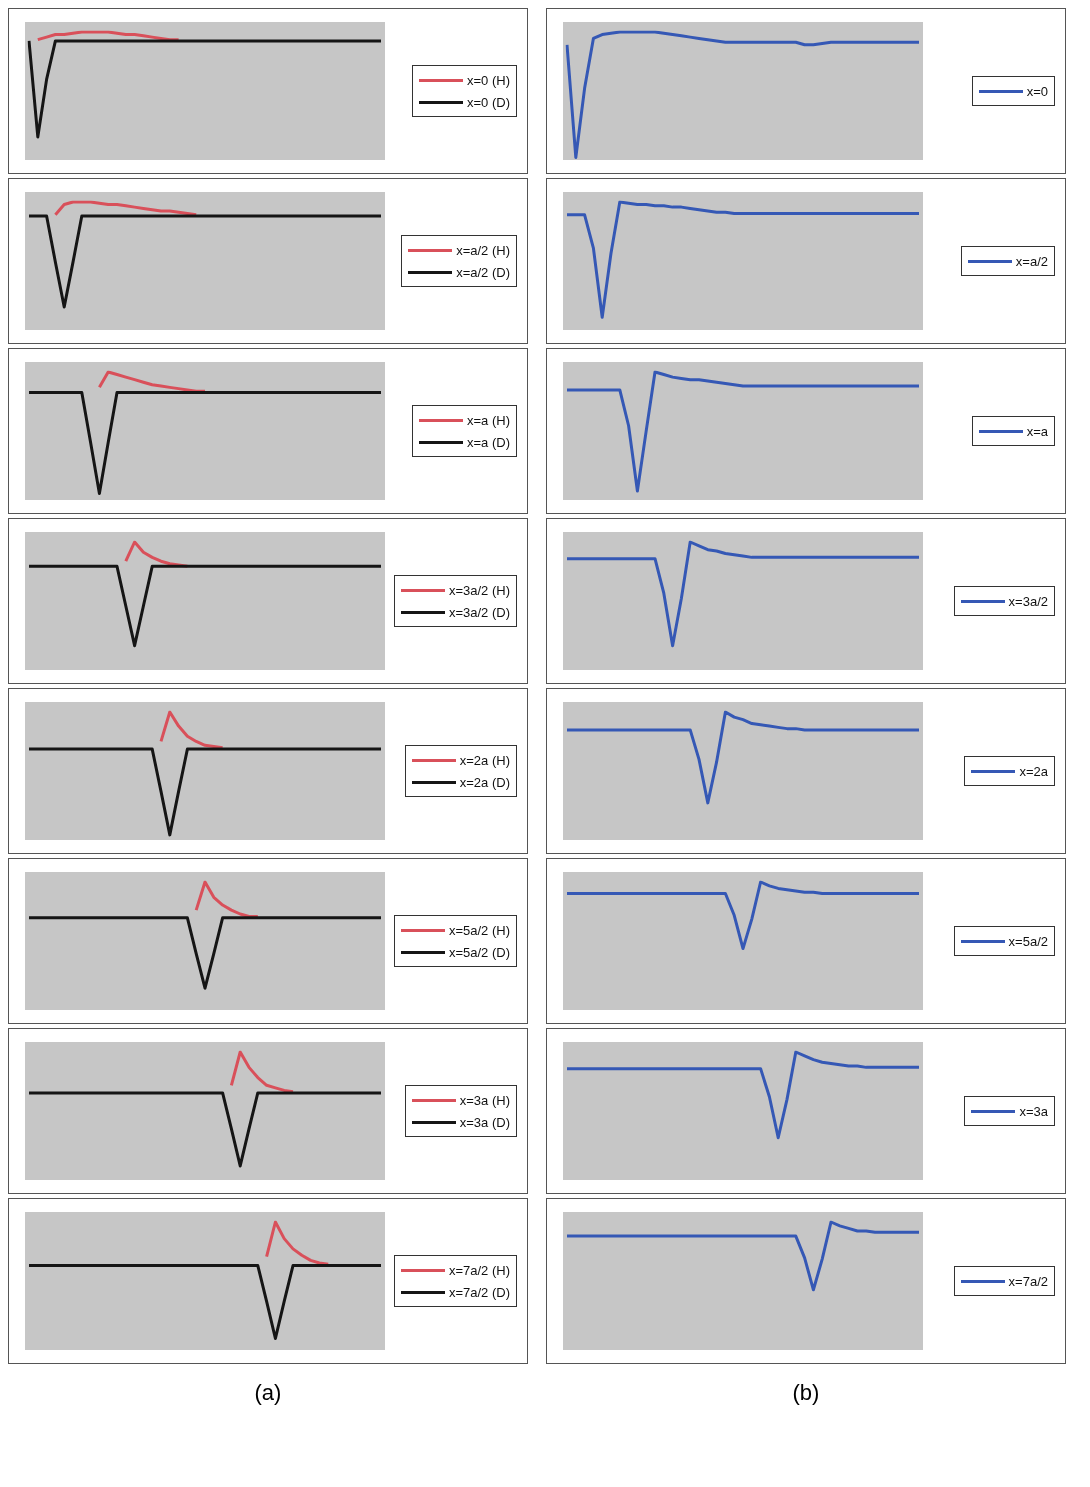 This screenshot has height=1487, width=1090. Describe the element at coordinates (479, 612) in the screenshot. I see `legend-label: x=3a/2 (D)` at that location.